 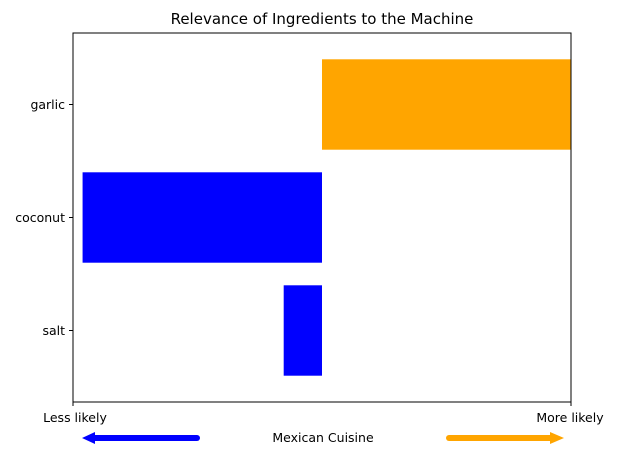 What do you see at coordinates (446, 104) in the screenshot?
I see `bar-garlic` at bounding box center [446, 104].